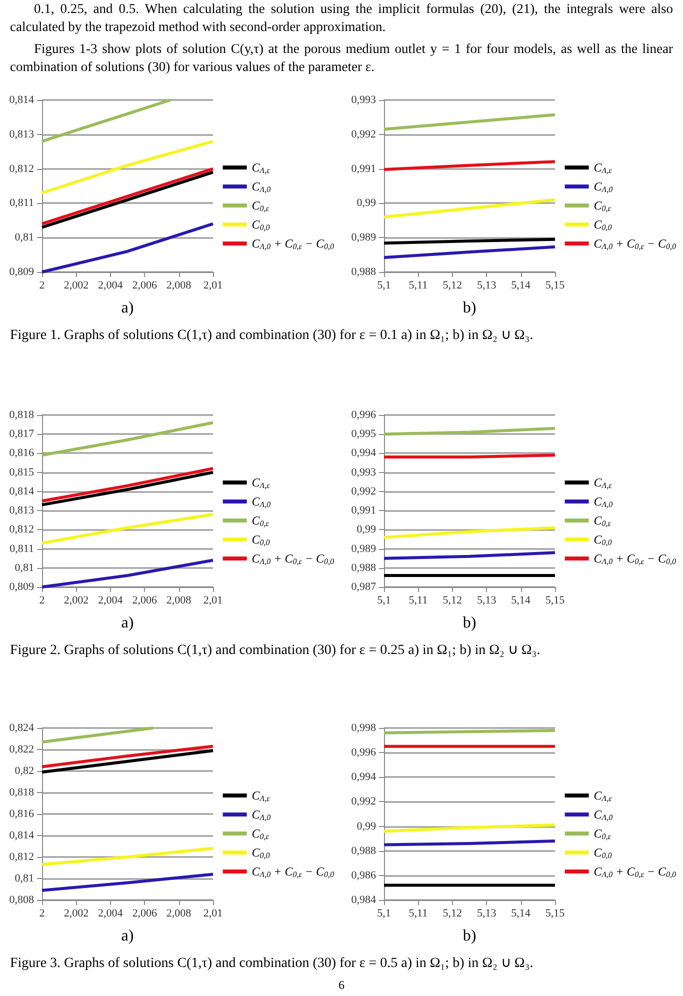 The width and height of the screenshot is (683, 996). What do you see at coordinates (363, 900) in the screenshot?
I see `y-tick-label: 0,984` at bounding box center [363, 900].